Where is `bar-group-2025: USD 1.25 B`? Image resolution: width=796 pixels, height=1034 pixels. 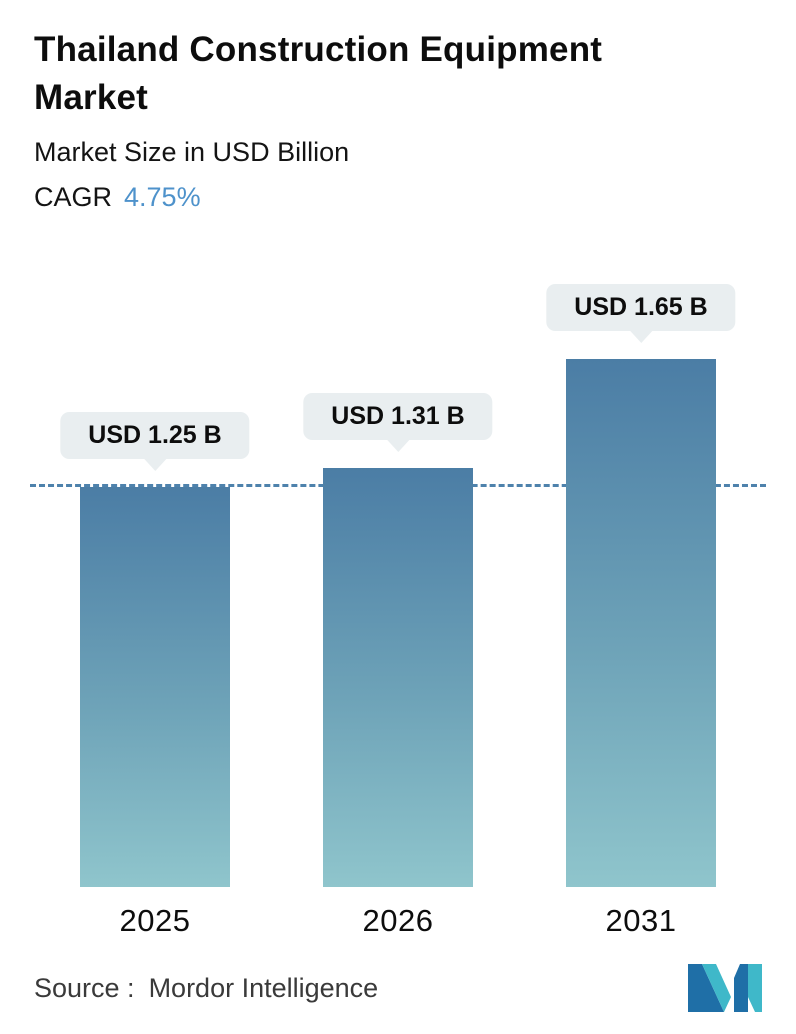
bar-group-2025: USD 1.25 B is located at coordinates (155, 581).